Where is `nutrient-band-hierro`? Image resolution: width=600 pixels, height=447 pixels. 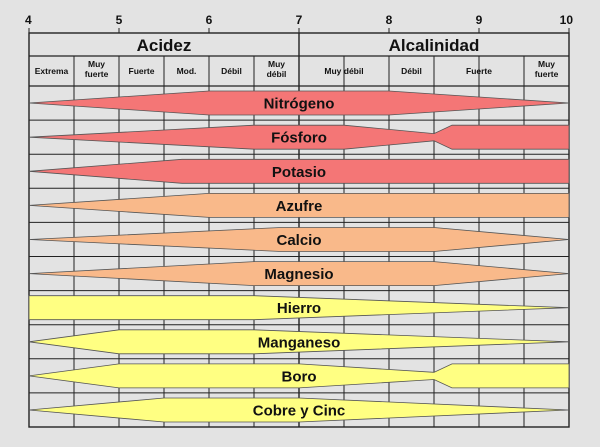
nutrient-band-hierro is located at coordinates (299, 308).